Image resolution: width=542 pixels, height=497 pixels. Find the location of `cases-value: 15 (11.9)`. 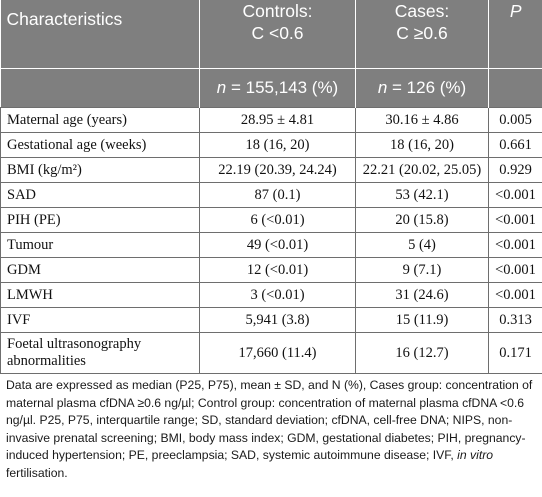

cases-value: 15 (11.9) is located at coordinates (422, 320).